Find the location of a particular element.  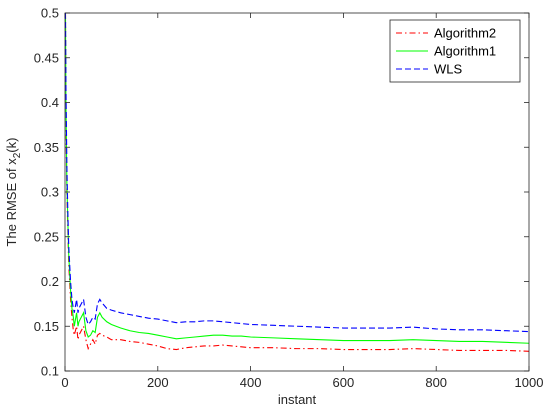

x-tick-label: 200 is located at coordinates (158, 382).